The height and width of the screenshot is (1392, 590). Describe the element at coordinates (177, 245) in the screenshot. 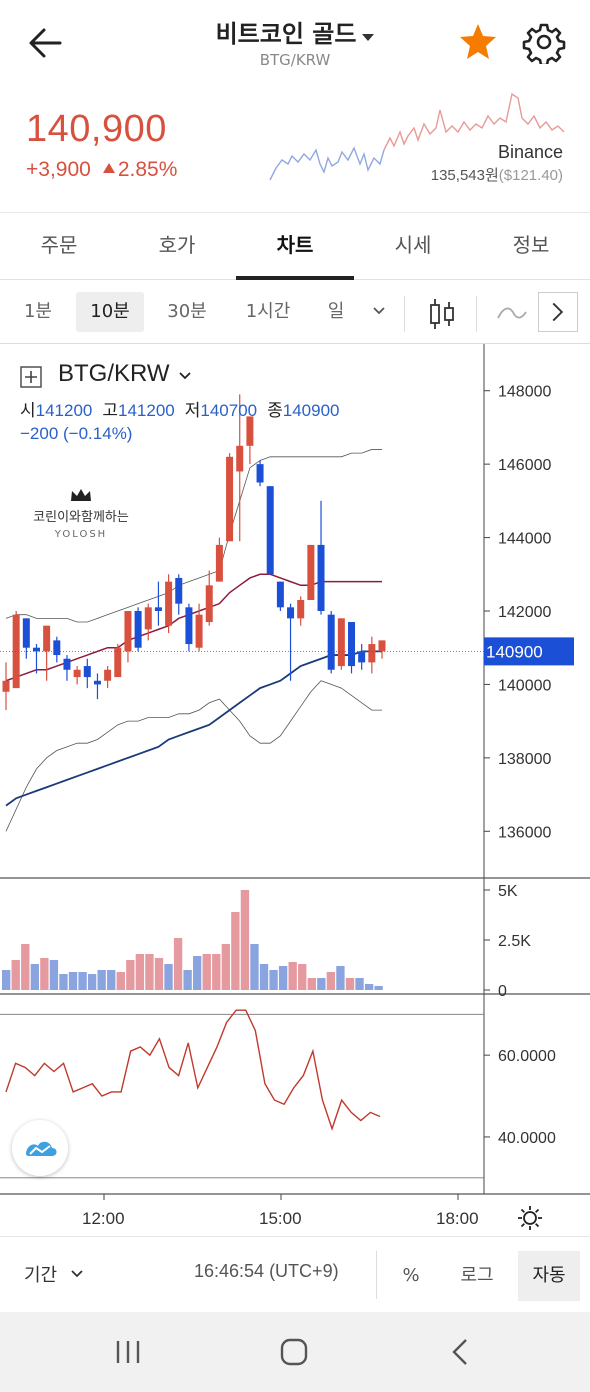

I see `tab-orderbook: 호가` at that location.